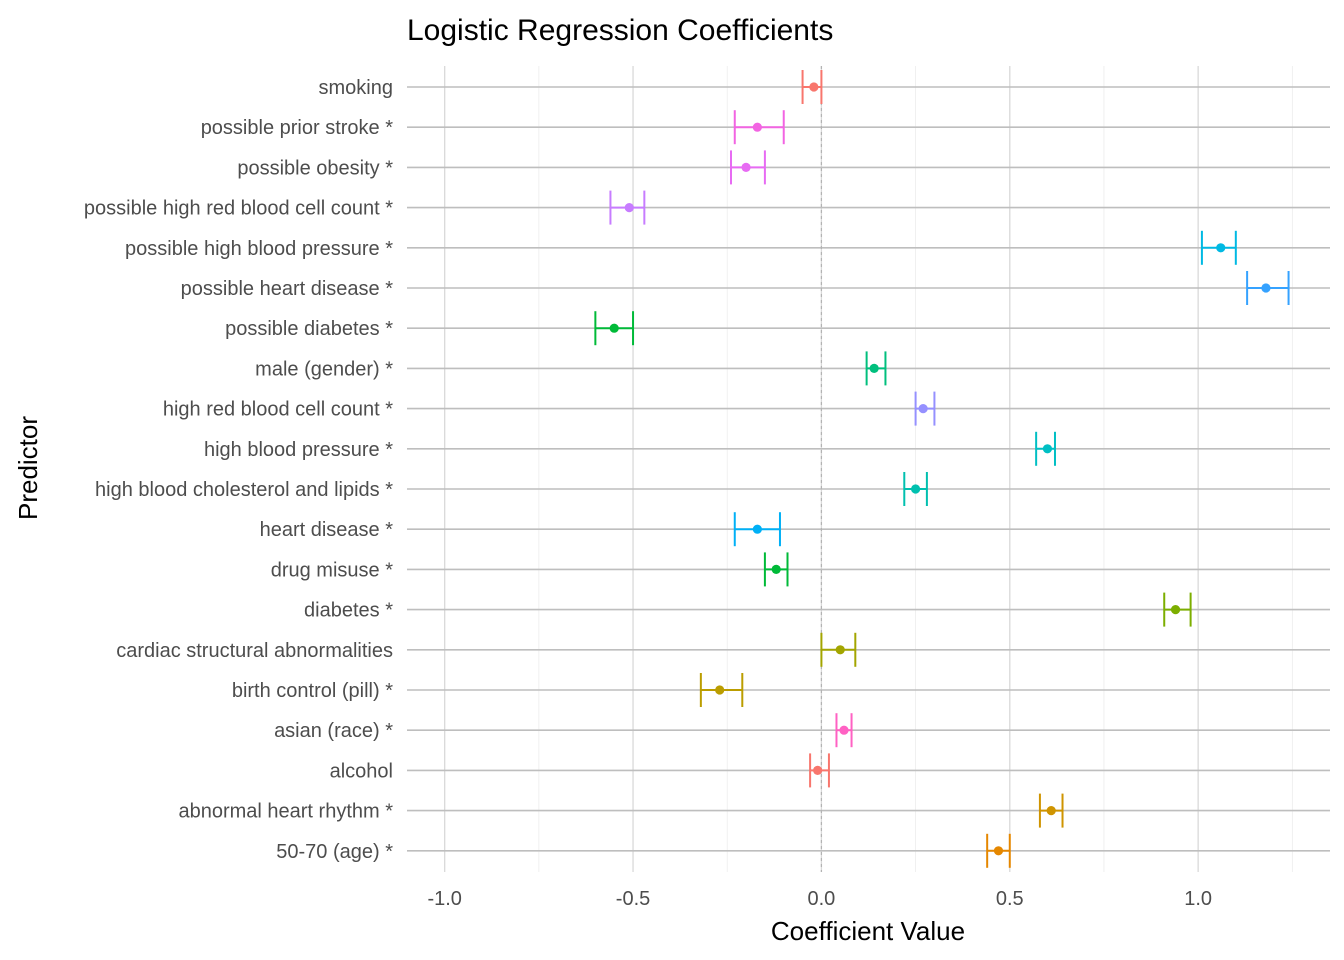  What do you see at coordinates (285, 812) in the screenshot?
I see `y-tick-label: abnormal heart rhythm *` at bounding box center [285, 812].